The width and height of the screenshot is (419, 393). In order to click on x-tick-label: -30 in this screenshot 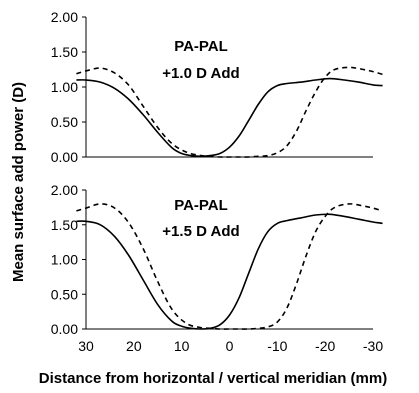, I will do `click(373, 346)`.